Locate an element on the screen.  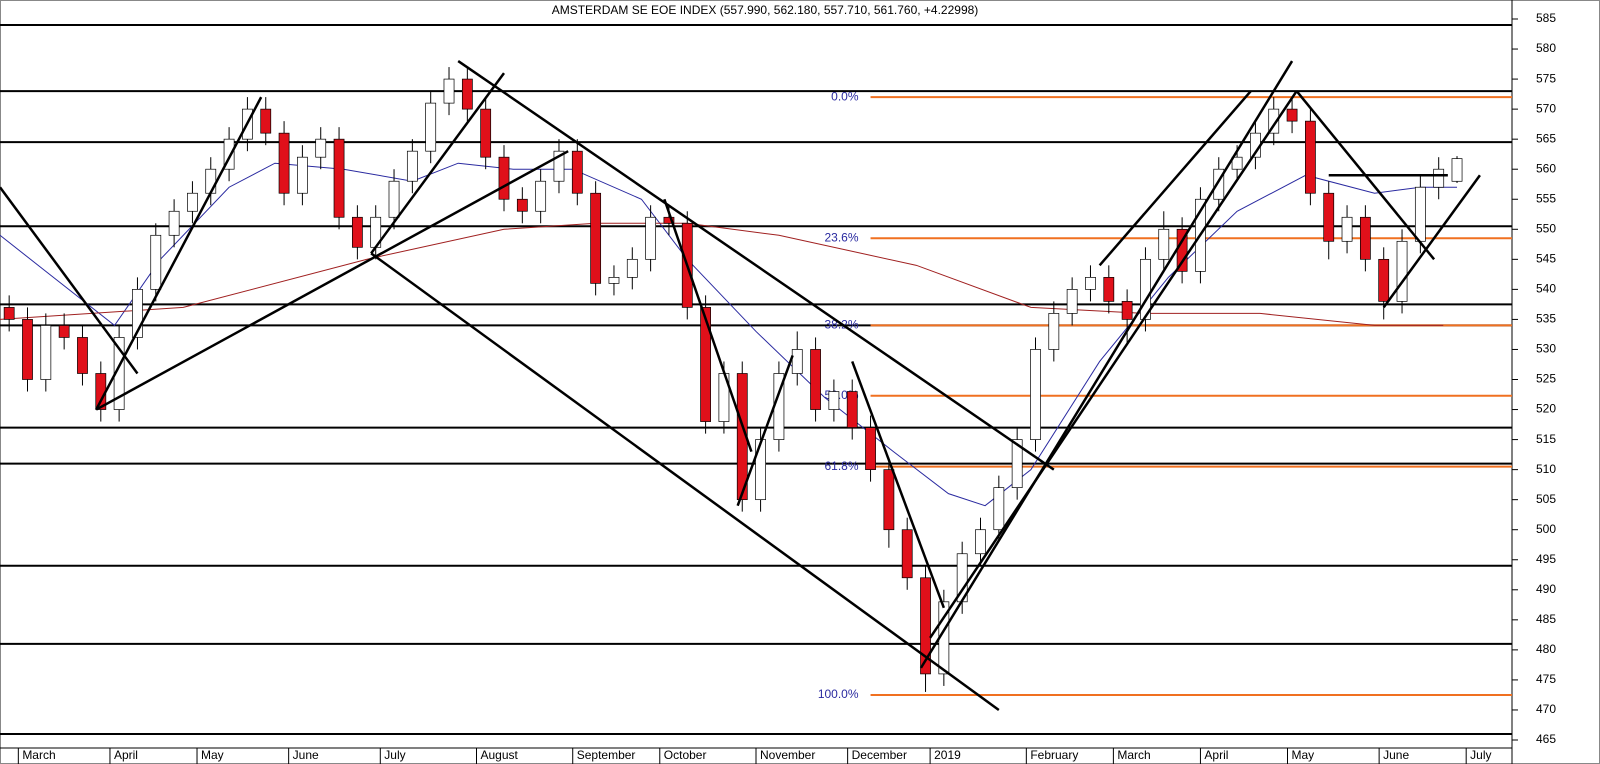
y-tick-label: 495 is located at coordinates (1546, 559).